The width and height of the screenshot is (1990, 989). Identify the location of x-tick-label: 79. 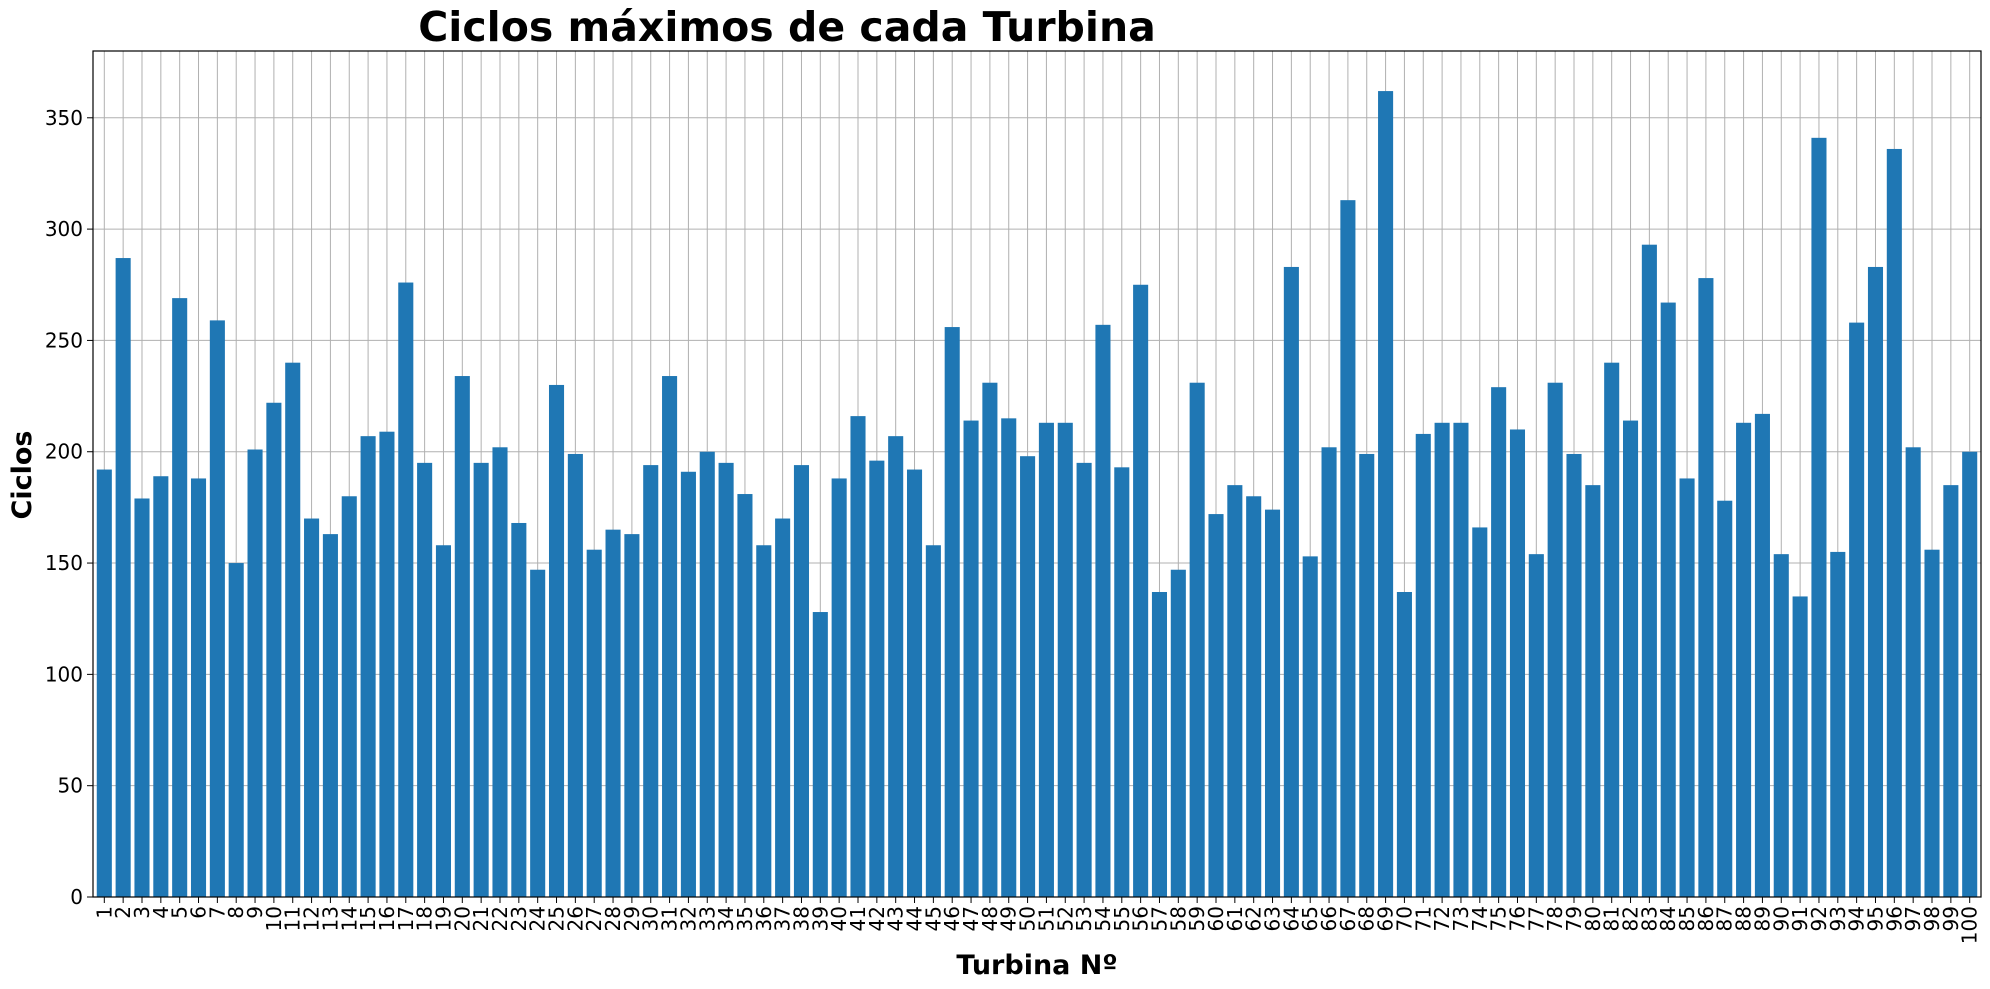
(1574, 918).